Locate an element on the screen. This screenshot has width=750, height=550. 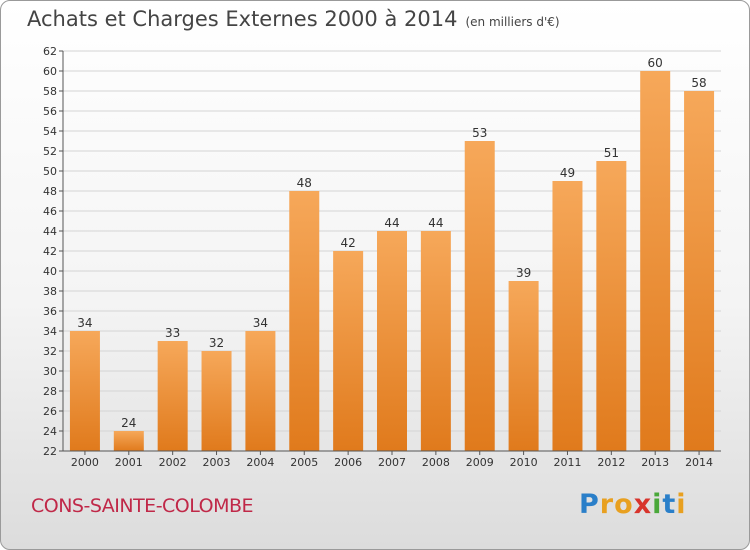
bar-value-label: 32 is located at coordinates (216, 343).